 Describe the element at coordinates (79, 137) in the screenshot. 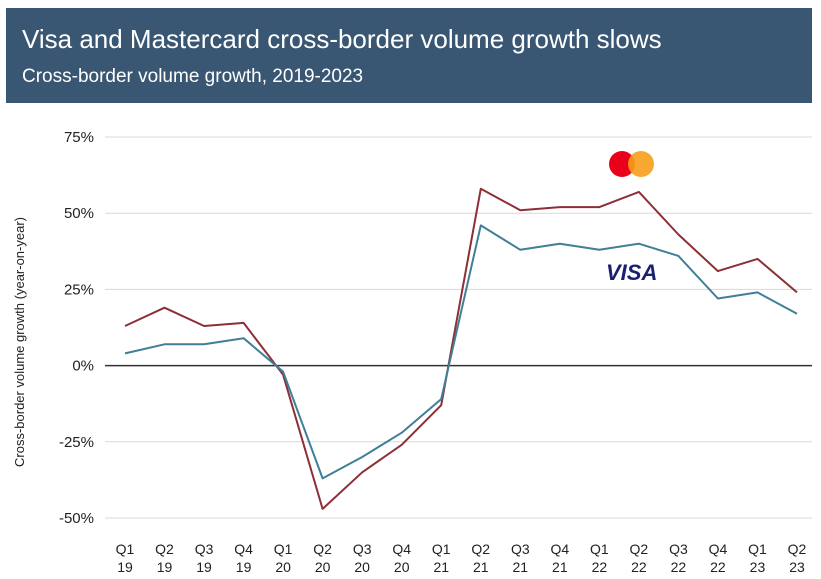

I see `y-tick-label: 75%` at that location.